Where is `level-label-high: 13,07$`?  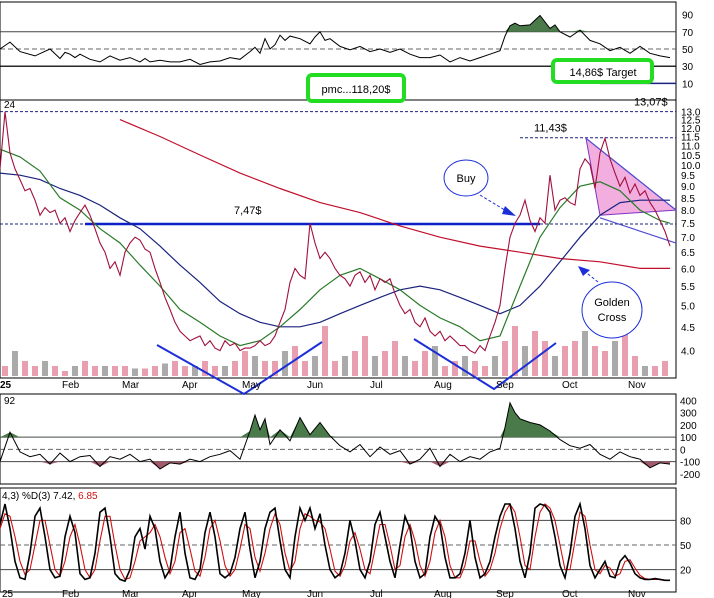
level-label-high: 13,07$ is located at coordinates (651, 103).